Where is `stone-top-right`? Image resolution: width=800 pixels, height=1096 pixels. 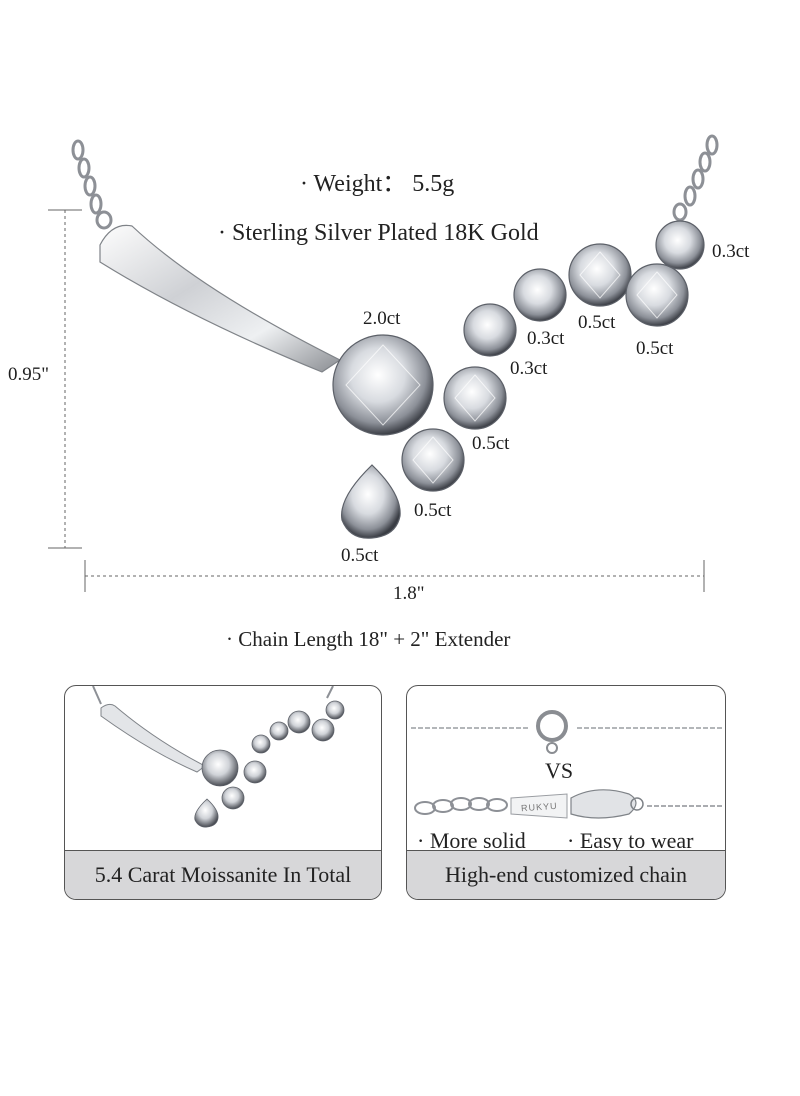
stone-top-right is located at coordinates (680, 245).